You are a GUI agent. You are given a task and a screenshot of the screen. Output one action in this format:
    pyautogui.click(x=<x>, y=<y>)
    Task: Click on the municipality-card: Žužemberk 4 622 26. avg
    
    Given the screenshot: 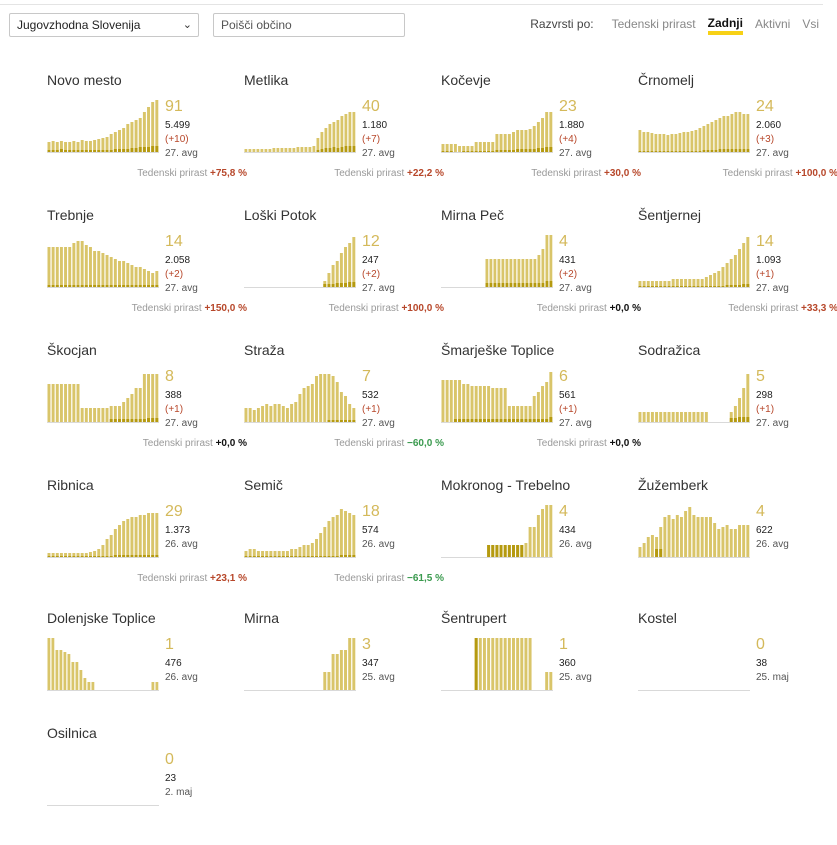 What is the action you would take?
    pyautogui.click(x=718, y=537)
    